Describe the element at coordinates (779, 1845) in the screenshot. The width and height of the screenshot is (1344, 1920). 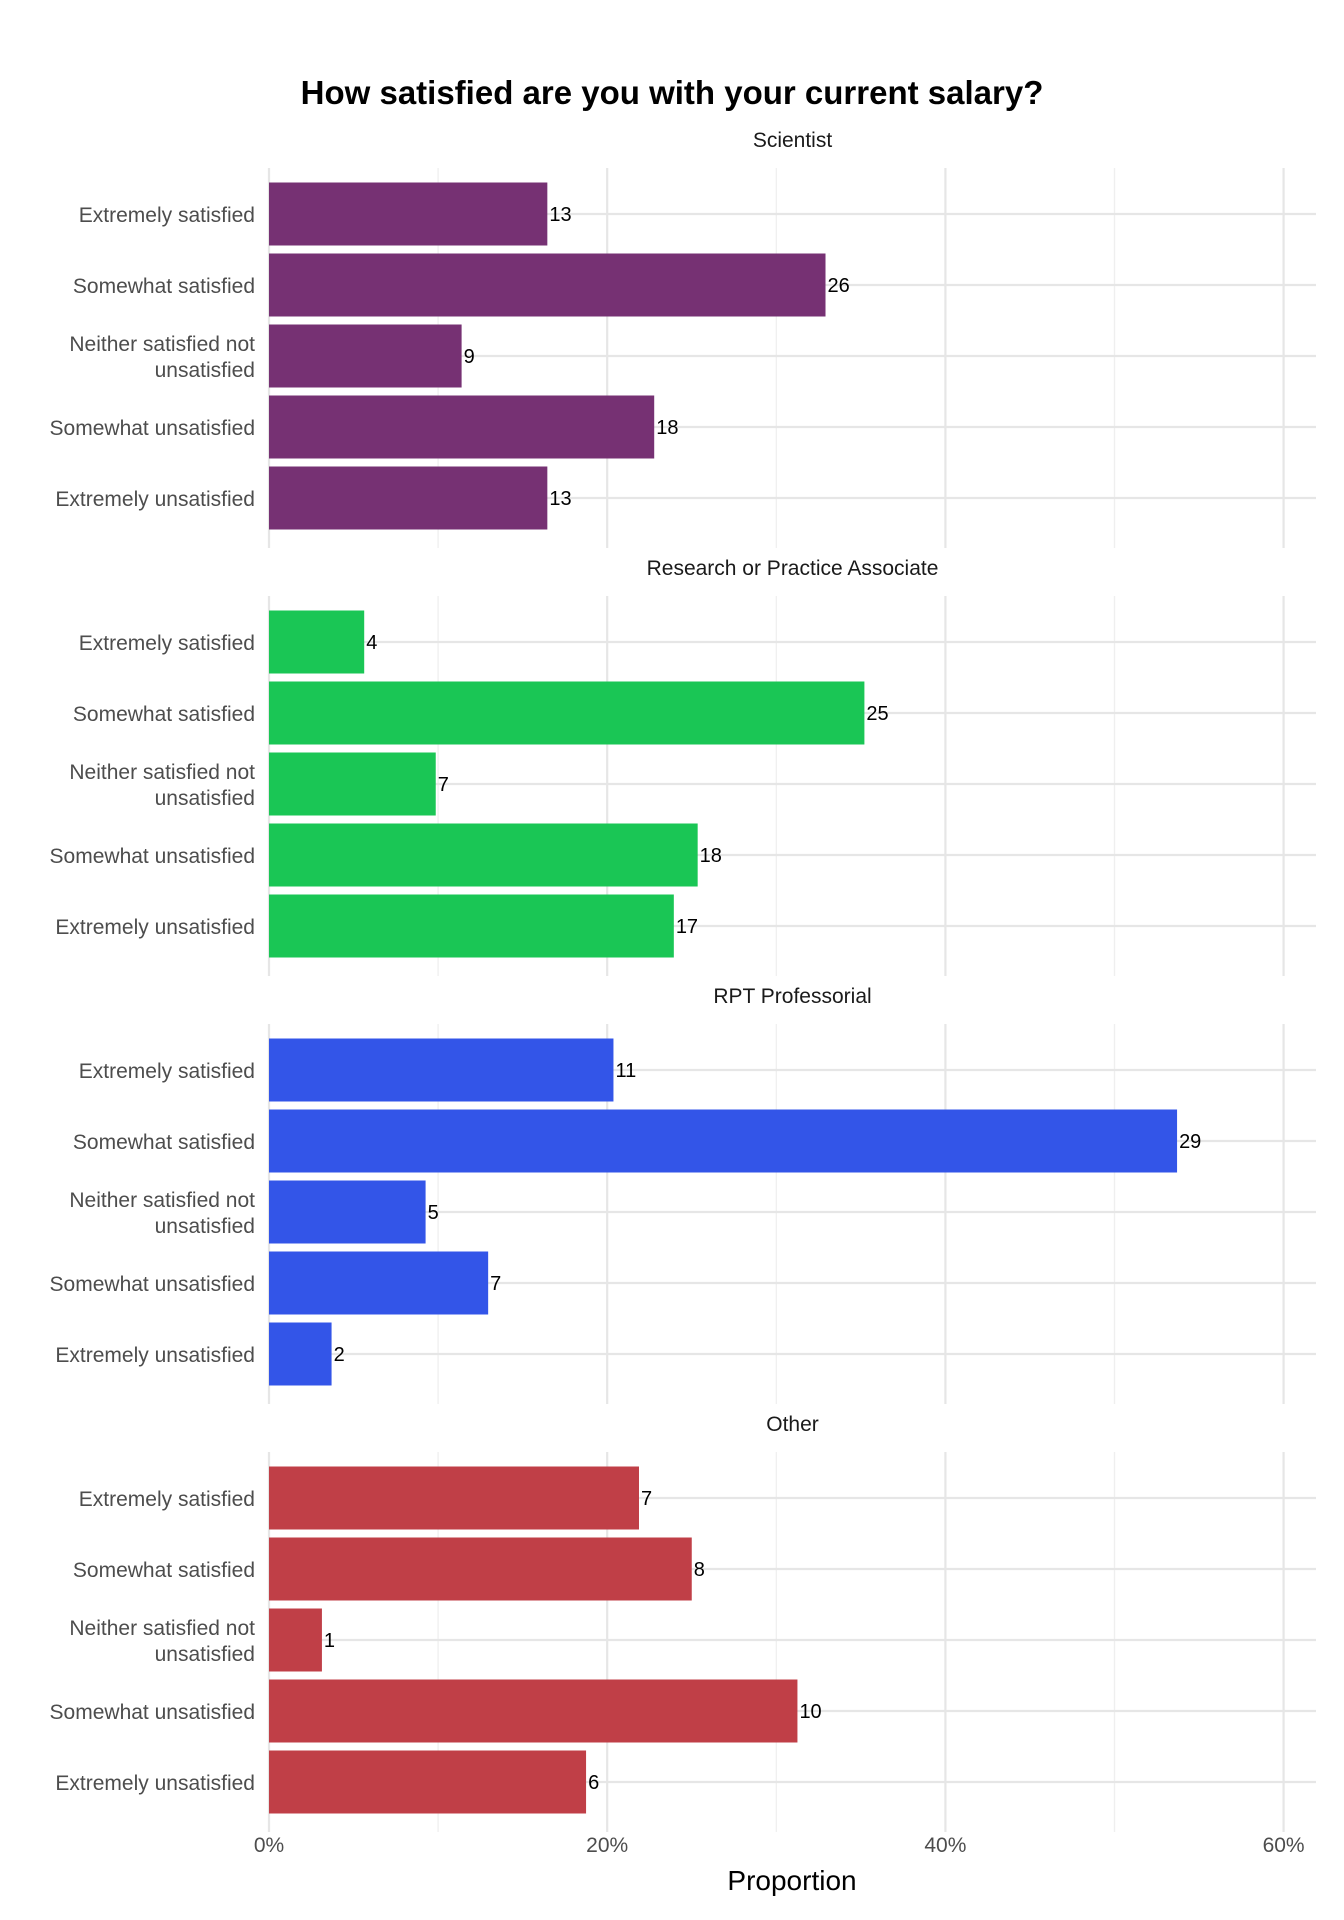
I see `x-axis-ticks: 0% 20% 40% 60%` at that location.